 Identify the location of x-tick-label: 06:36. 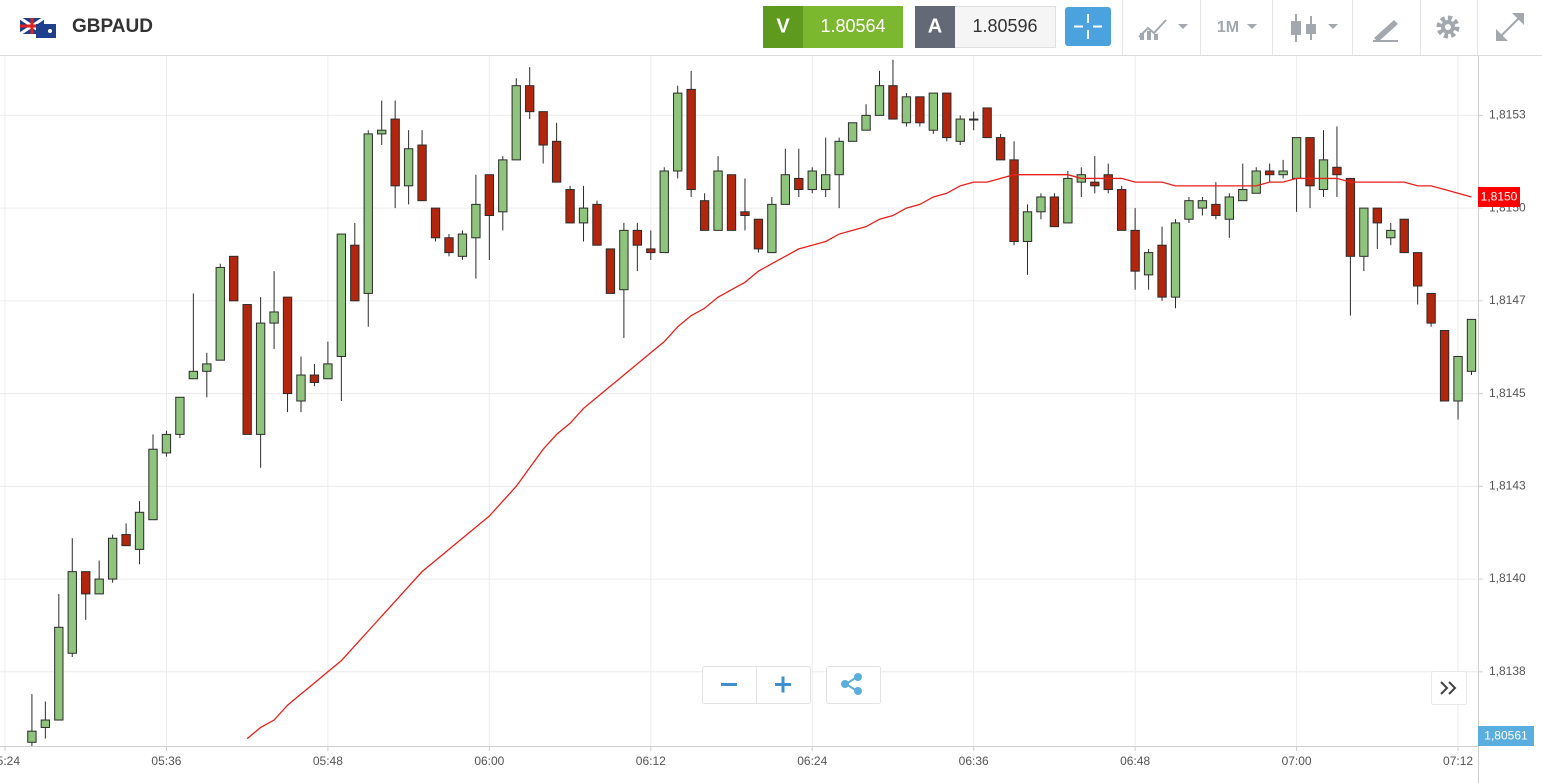
(974, 761).